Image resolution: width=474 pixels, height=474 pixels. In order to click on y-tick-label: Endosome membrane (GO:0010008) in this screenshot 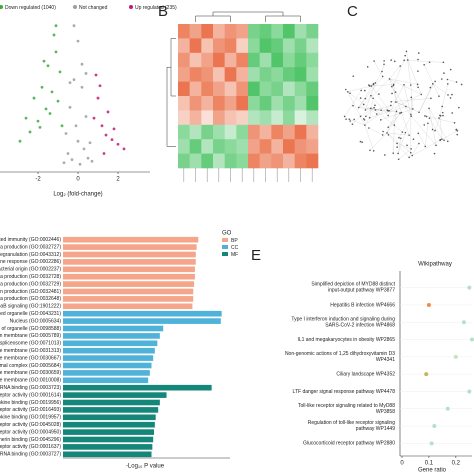, I will do `click(30, 381)`.